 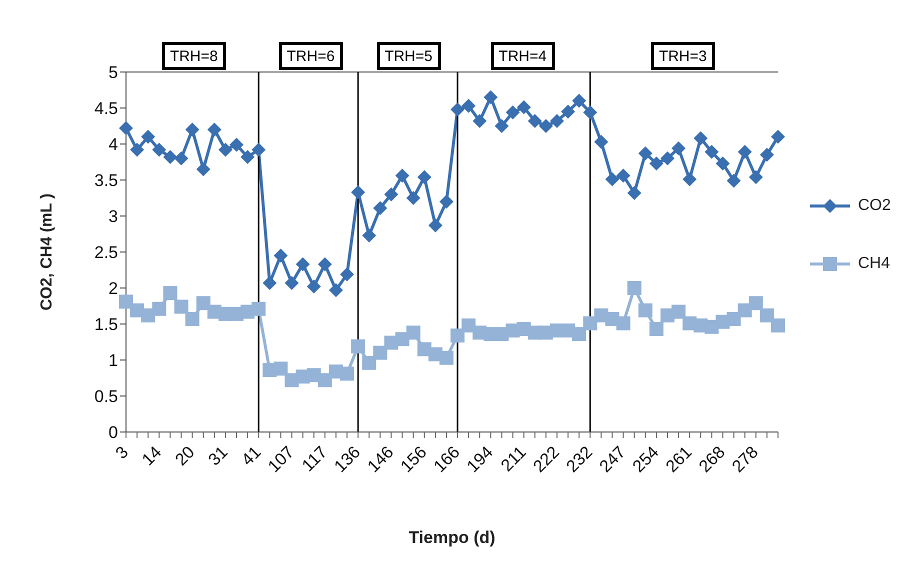 What do you see at coordinates (874, 264) in the screenshot?
I see `legend-label: CH4` at bounding box center [874, 264].